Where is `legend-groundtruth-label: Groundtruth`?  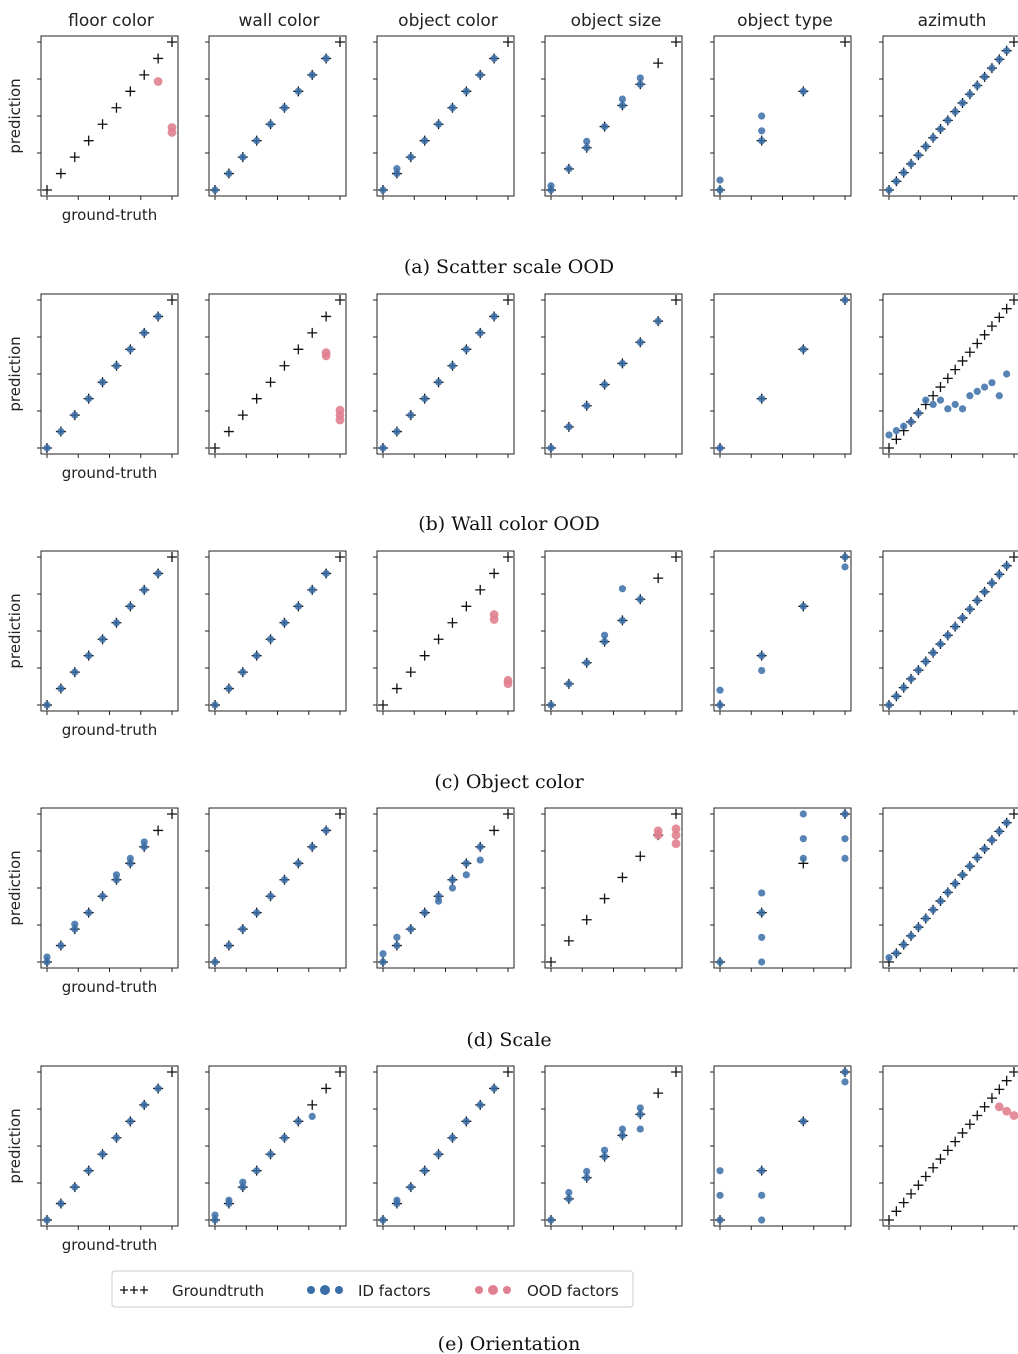 legend-groundtruth-label: Groundtruth is located at coordinates (218, 1291).